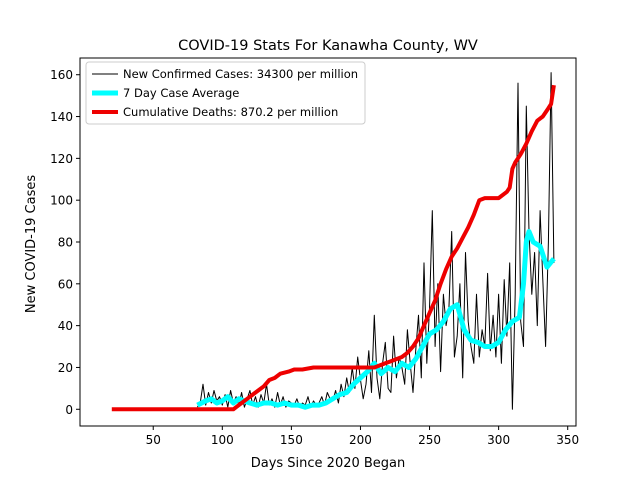 This screenshot has height=484, width=640. Describe the element at coordinates (498, 440) in the screenshot. I see `x-tick-label: 300` at that location.